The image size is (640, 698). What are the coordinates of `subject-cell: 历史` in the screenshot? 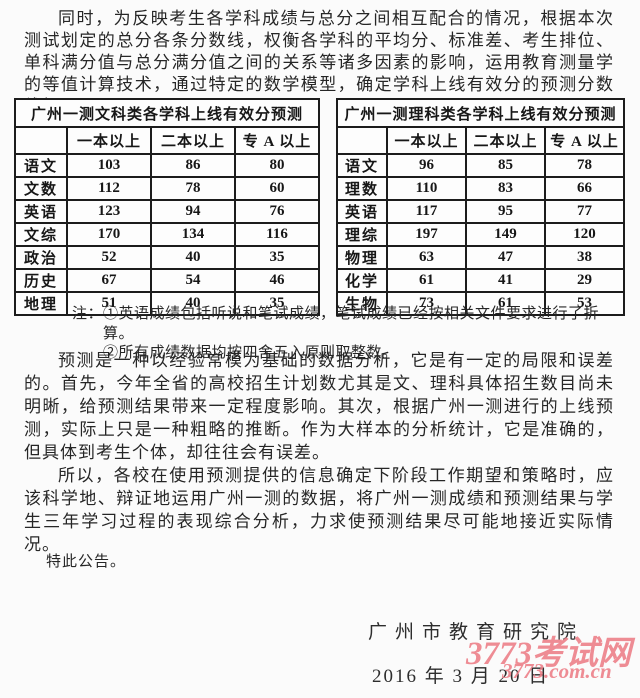 It's located at (41, 280).